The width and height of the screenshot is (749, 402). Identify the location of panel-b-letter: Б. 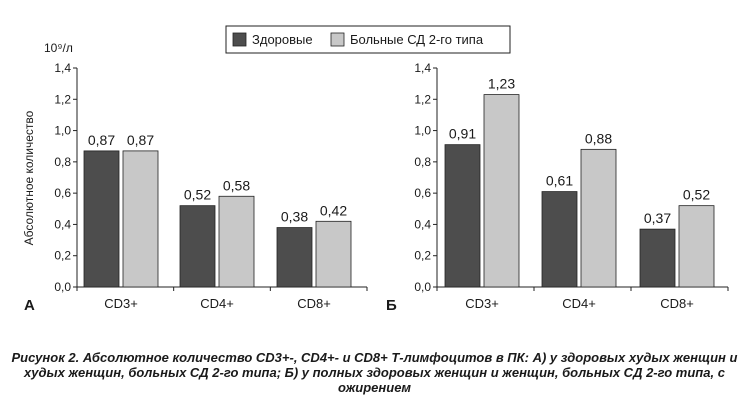
(391, 305).